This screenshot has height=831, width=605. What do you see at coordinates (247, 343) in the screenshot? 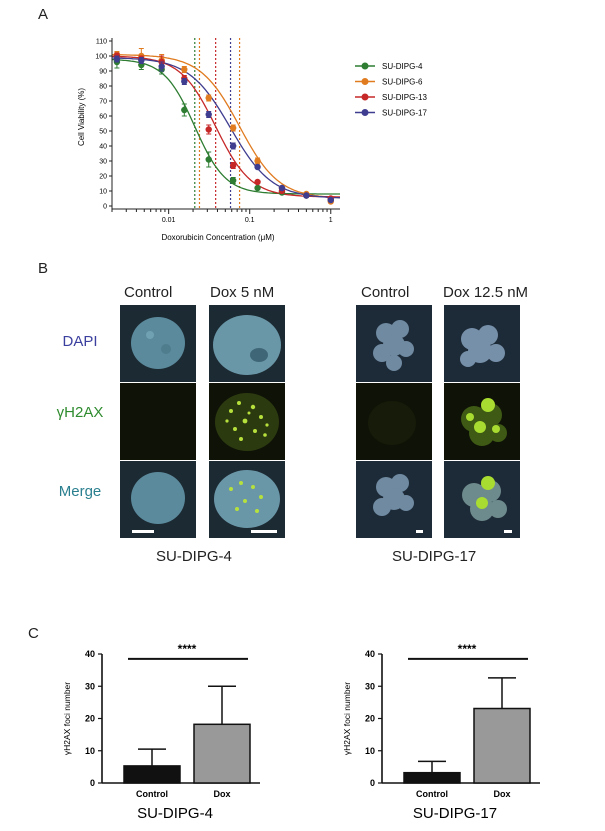
I see `image-dapi-dox-dipg4` at bounding box center [247, 343].